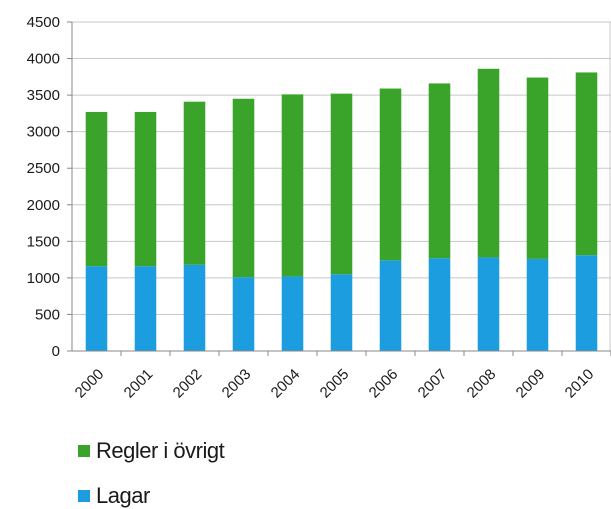 This screenshot has width=611, height=509. I want to click on bar-regler-i-vrigt-2003, so click(243, 188).